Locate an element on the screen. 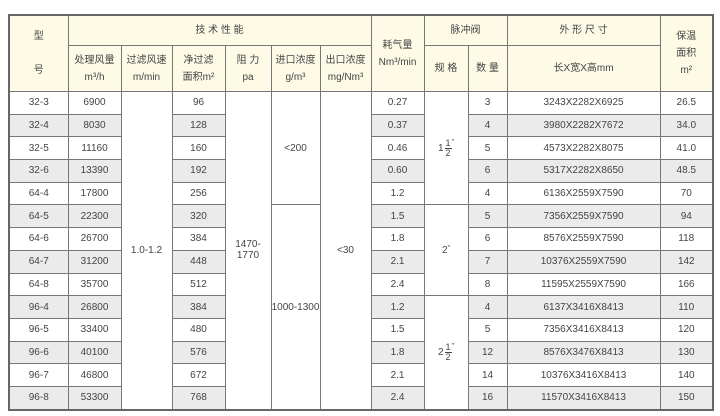 The width and height of the screenshot is (720, 416). model-cell: 96-7 is located at coordinates (38, 375).